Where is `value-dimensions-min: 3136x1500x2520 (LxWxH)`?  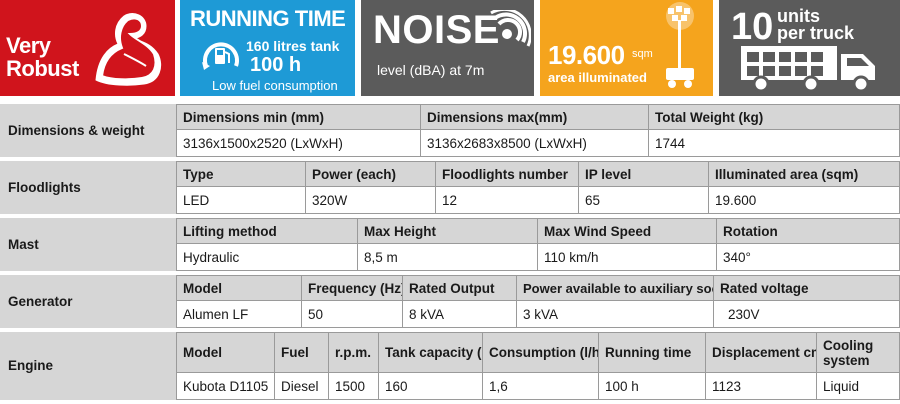
value-dimensions-min: 3136x1500x2520 (LxWxH) is located at coordinates (298, 143).